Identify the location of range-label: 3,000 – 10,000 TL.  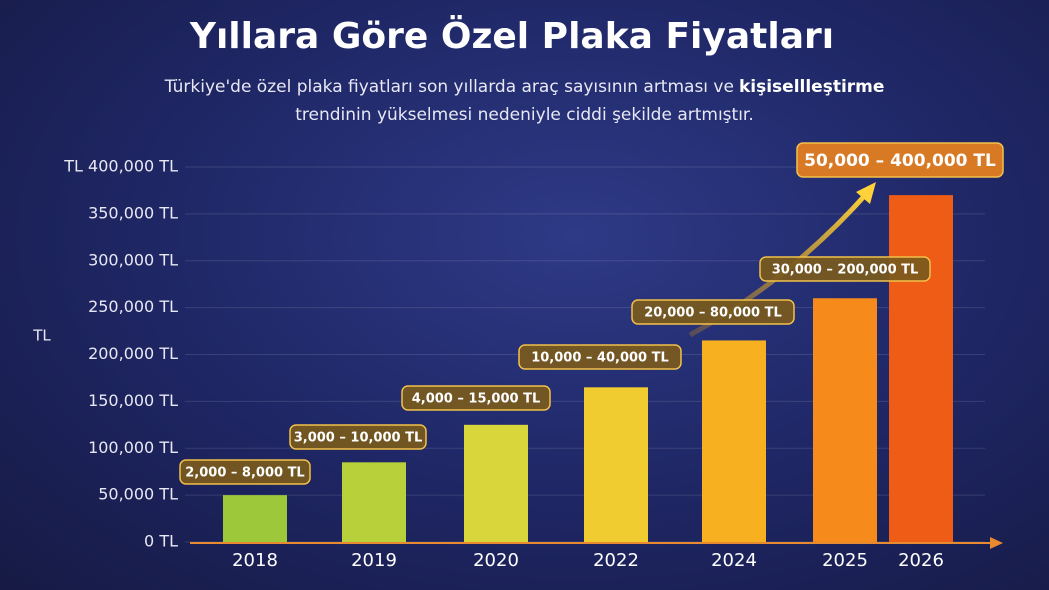
(358, 438).